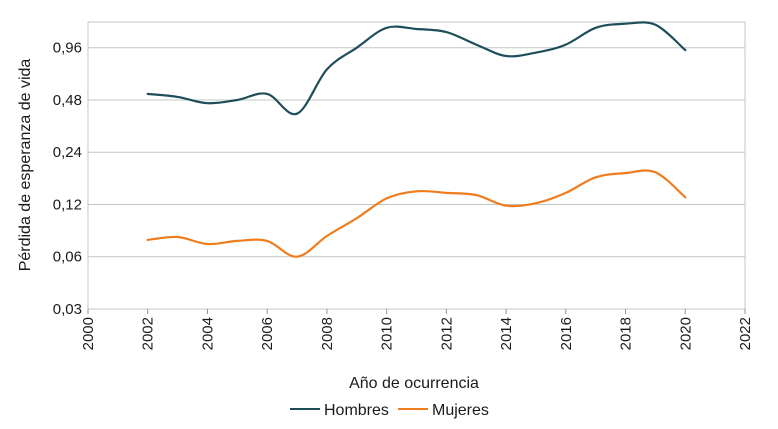  Describe the element at coordinates (389, 410) in the screenshot. I see `legend: Hombres Mujeres` at that location.